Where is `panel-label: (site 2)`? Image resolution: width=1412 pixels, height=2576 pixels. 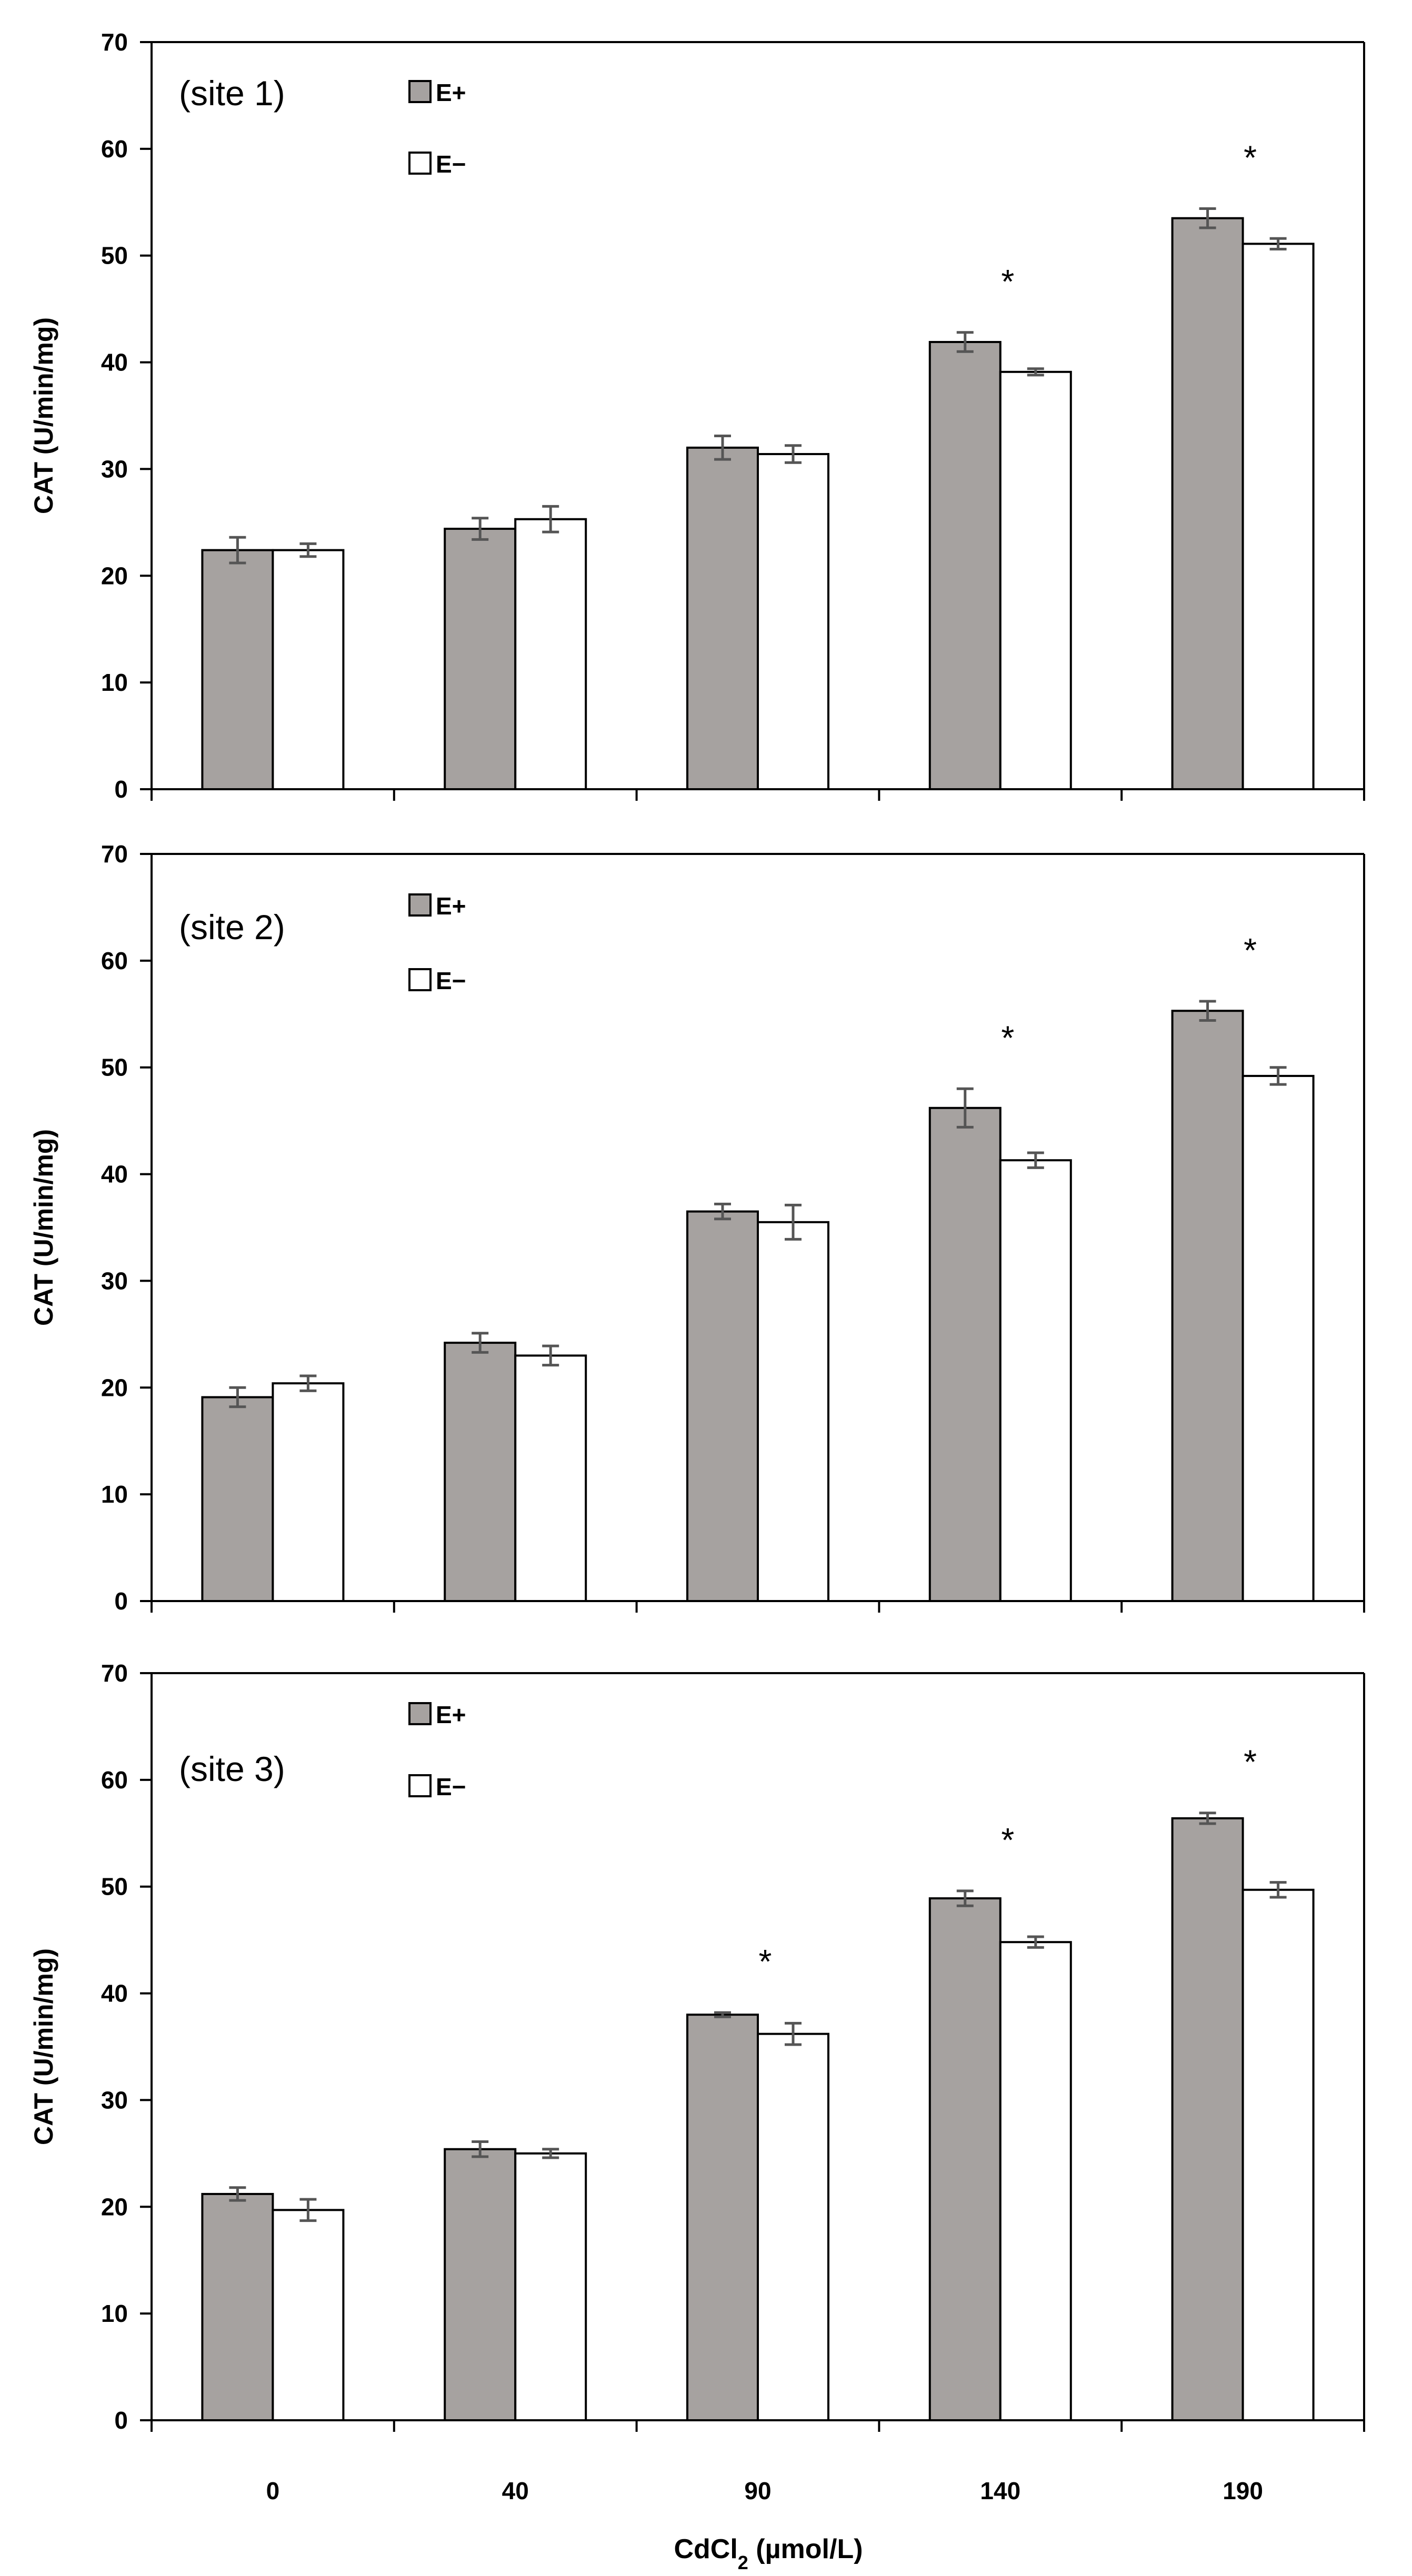
panel-label: (site 2) is located at coordinates (232, 927).